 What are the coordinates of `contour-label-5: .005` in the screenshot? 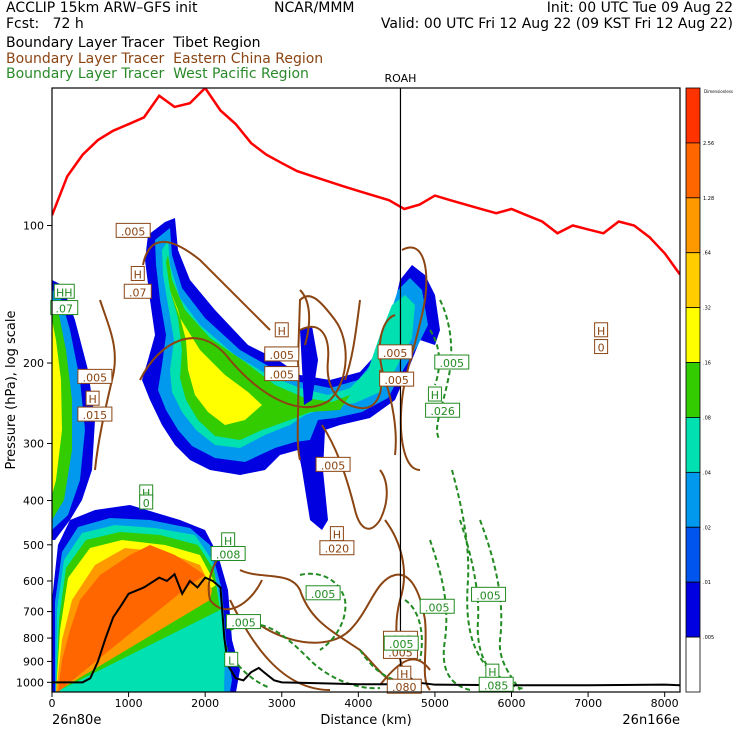 It's located at (95, 377).